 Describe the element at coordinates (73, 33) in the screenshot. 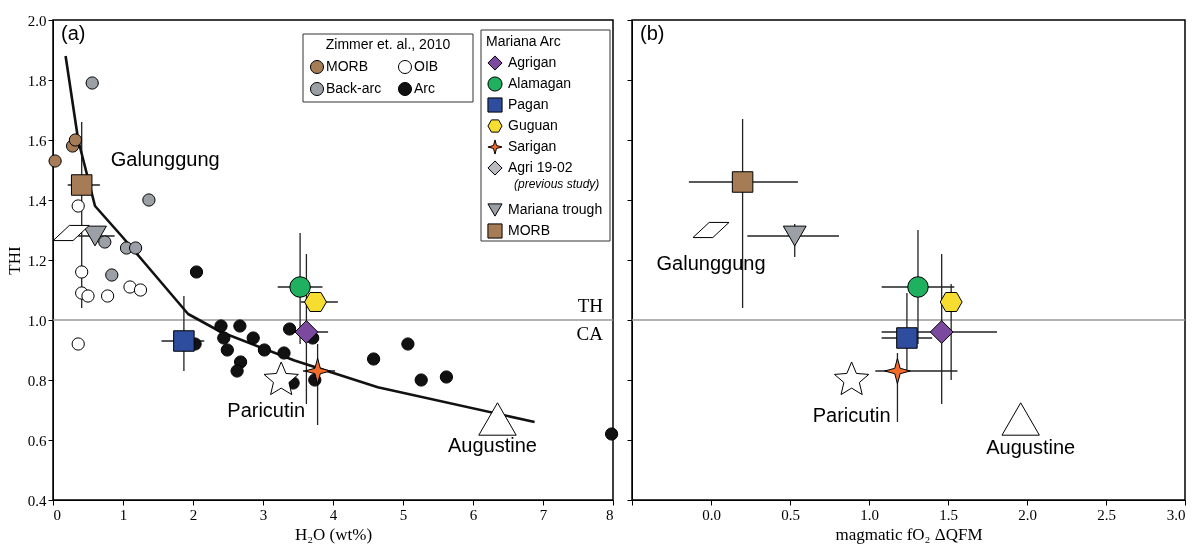

I see `chart-title: (a)` at that location.